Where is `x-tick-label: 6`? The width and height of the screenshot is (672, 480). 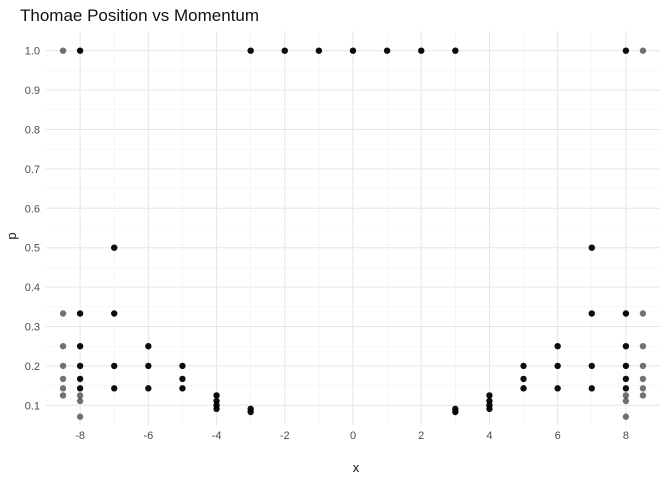
x-tick-label: 6 is located at coordinates (558, 436).